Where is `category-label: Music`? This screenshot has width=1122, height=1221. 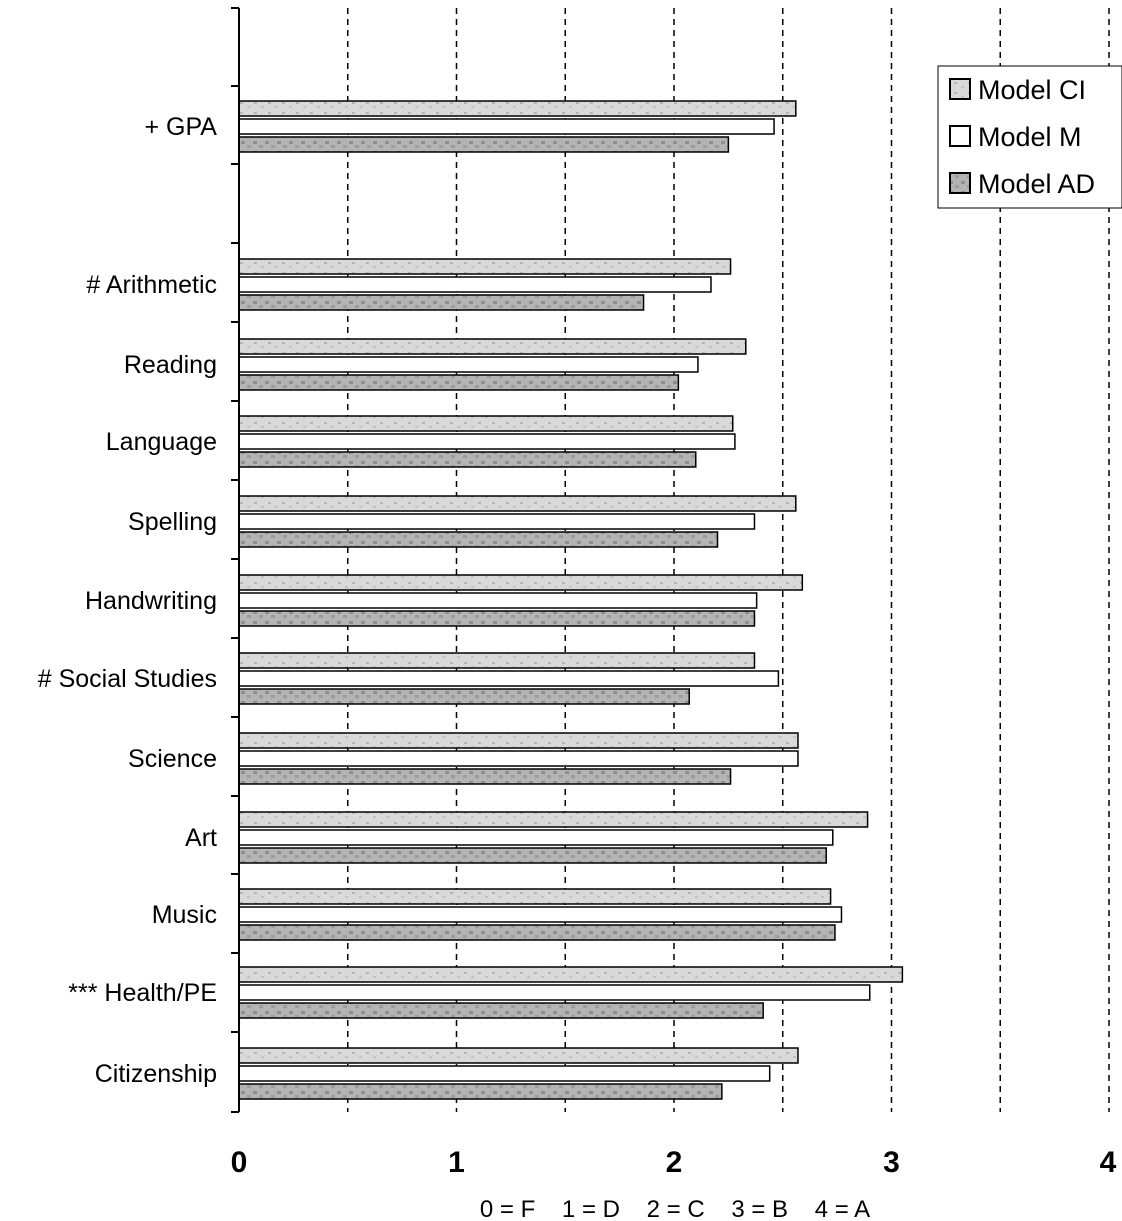
category-label: Music is located at coordinates (184, 915).